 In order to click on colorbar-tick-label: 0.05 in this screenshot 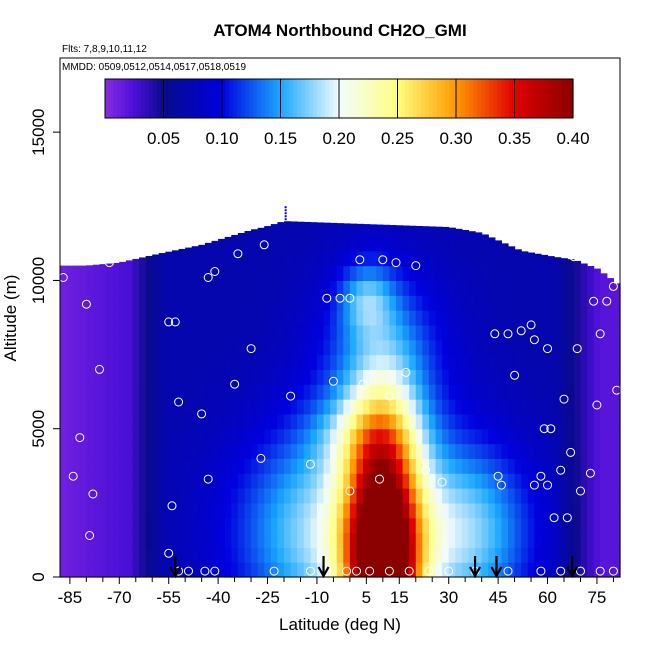, I will do `click(163, 138)`.